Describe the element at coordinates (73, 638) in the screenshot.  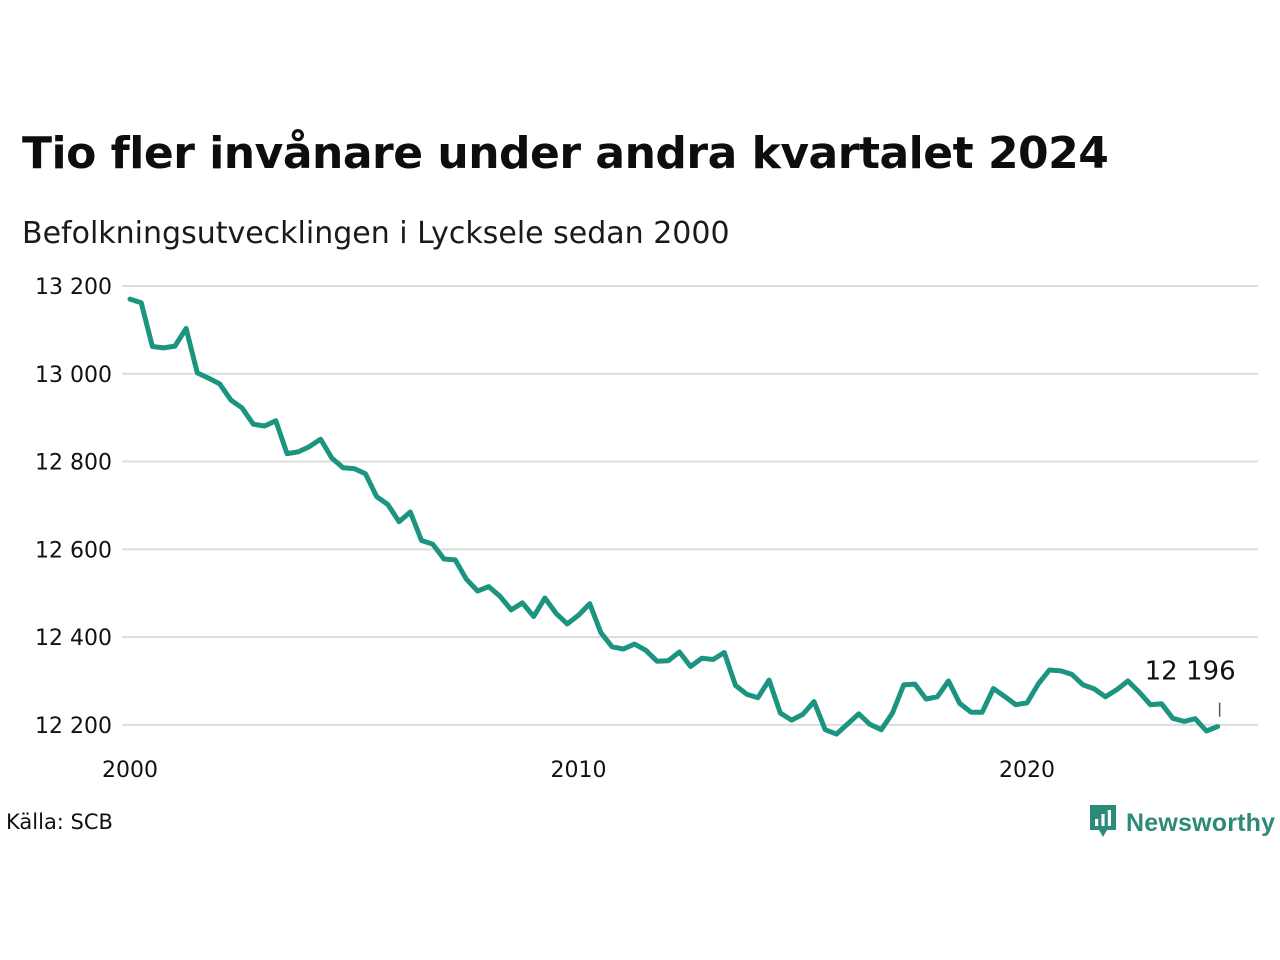
I see `y-tick-label: 12 400` at that location.